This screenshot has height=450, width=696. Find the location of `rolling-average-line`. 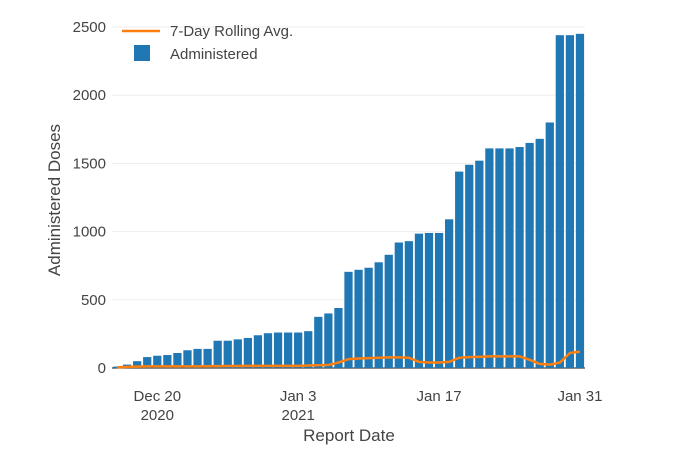

rolling-average-line is located at coordinates (348, 359).